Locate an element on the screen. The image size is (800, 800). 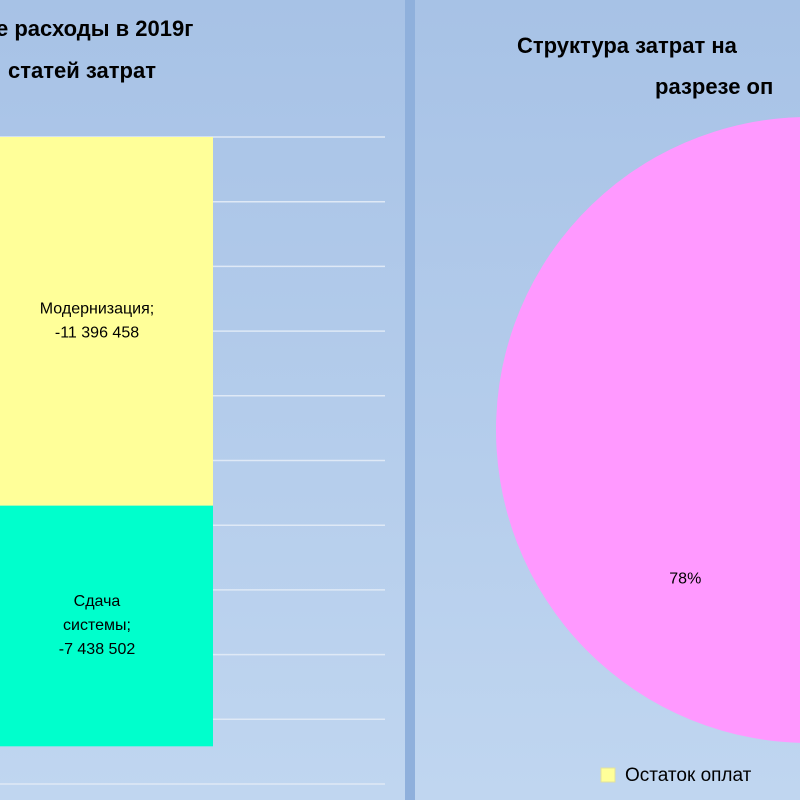
data-label: -11 396 458 is located at coordinates (97, 333).